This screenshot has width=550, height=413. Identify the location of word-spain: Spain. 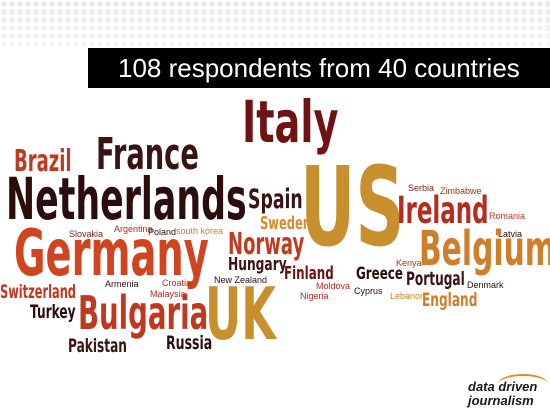
(275, 199).